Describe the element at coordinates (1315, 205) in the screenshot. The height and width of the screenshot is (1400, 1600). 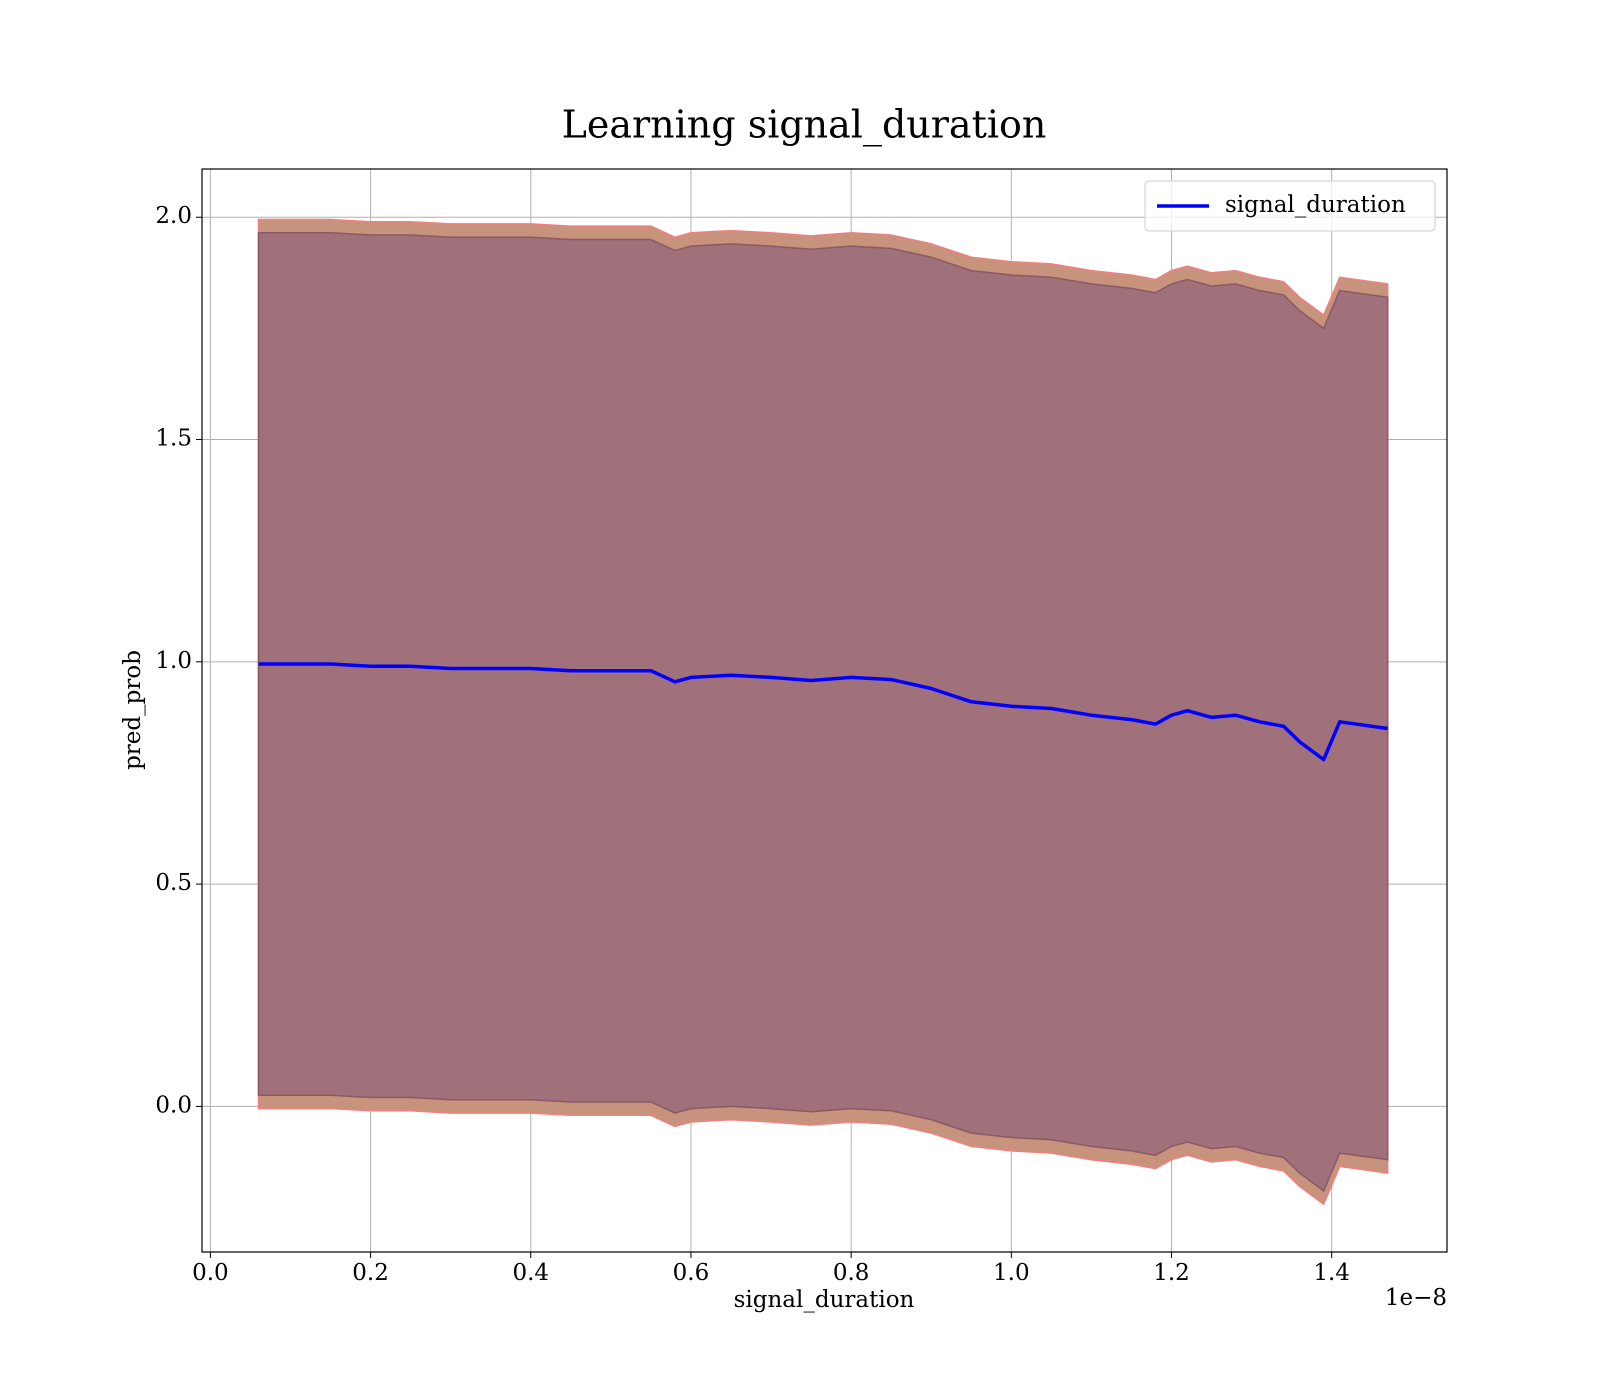
I see `legend-label: signal_duration` at that location.